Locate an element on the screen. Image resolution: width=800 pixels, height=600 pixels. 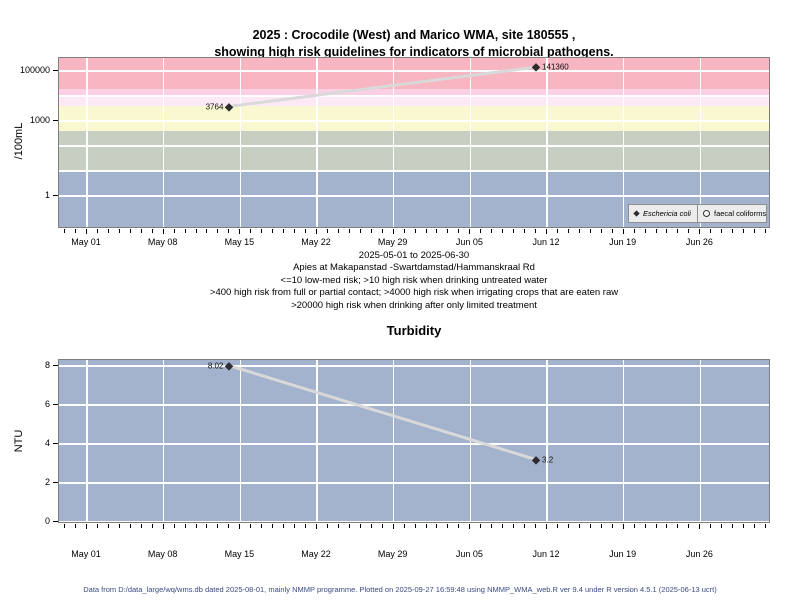
x-tick-label: May 08 is located at coordinates (162, 242).